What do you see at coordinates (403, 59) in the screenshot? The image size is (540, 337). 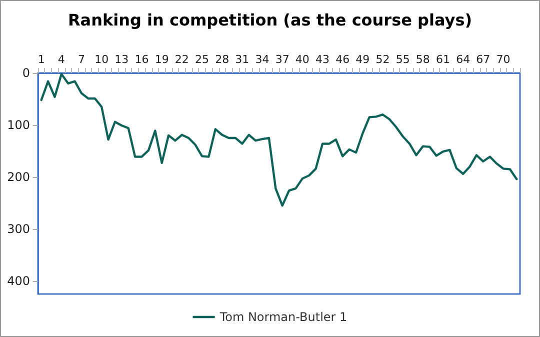 I see `x-tick-label: 55` at bounding box center [403, 59].